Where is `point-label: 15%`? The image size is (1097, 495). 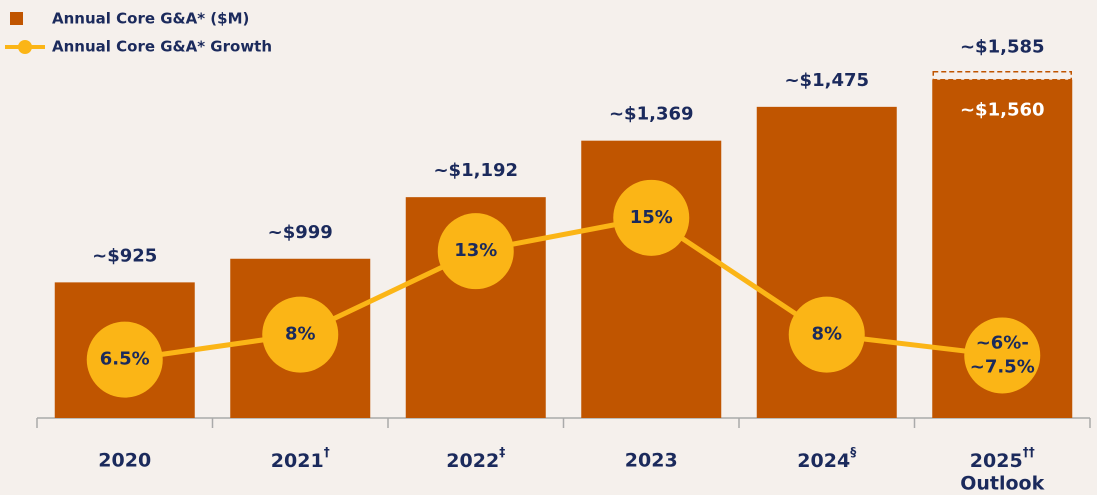 point-label: 15% is located at coordinates (651, 217).